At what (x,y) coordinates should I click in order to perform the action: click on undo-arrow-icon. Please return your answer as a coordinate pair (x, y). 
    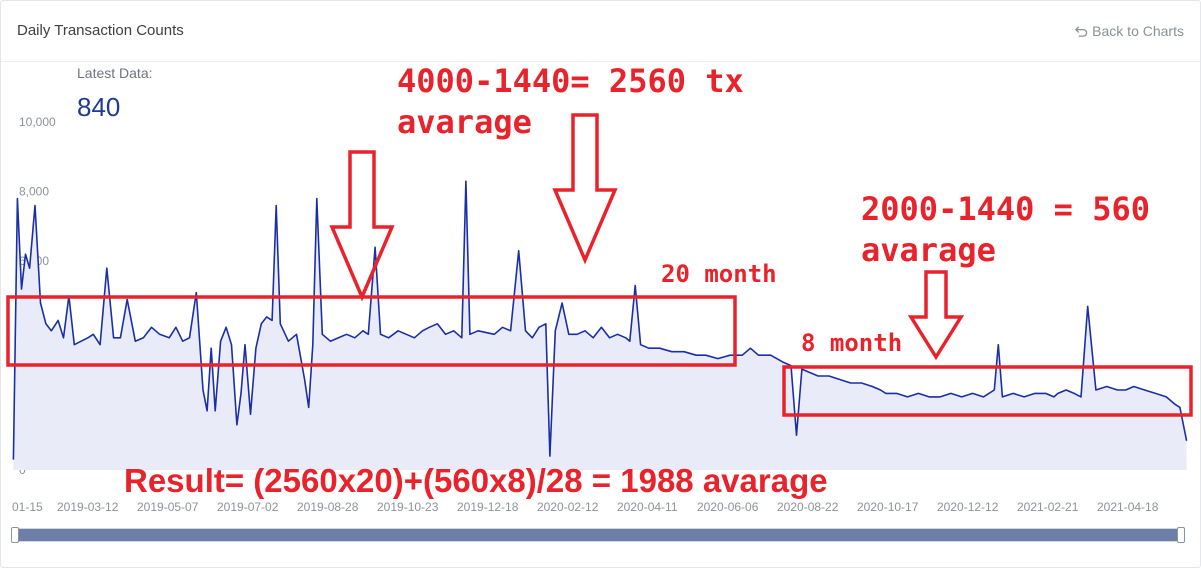
    Looking at the image, I should click on (1081, 31).